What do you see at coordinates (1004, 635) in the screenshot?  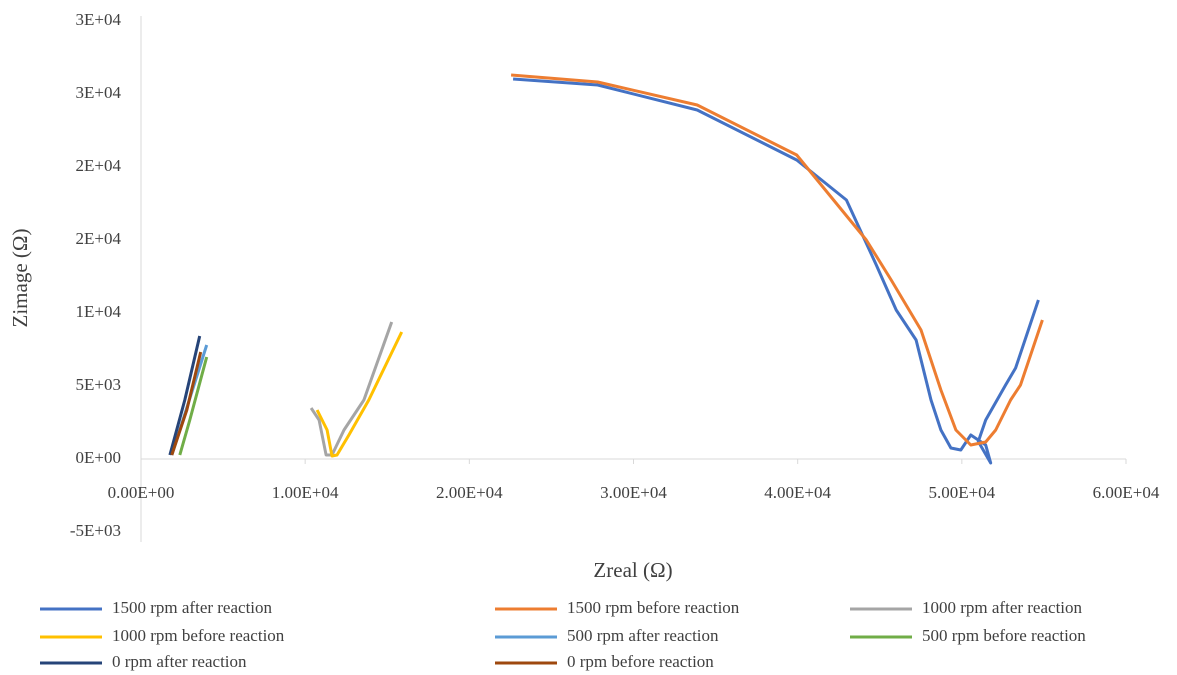 I see `legend-label: 500 rpm before reaction` at bounding box center [1004, 635].